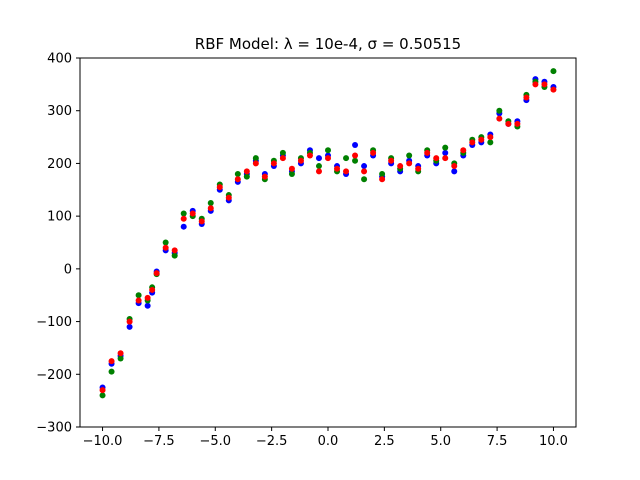 This screenshot has width=640, height=480. Describe the element at coordinates (54, 322) in the screenshot. I see `y-tick-label: −100` at that location.